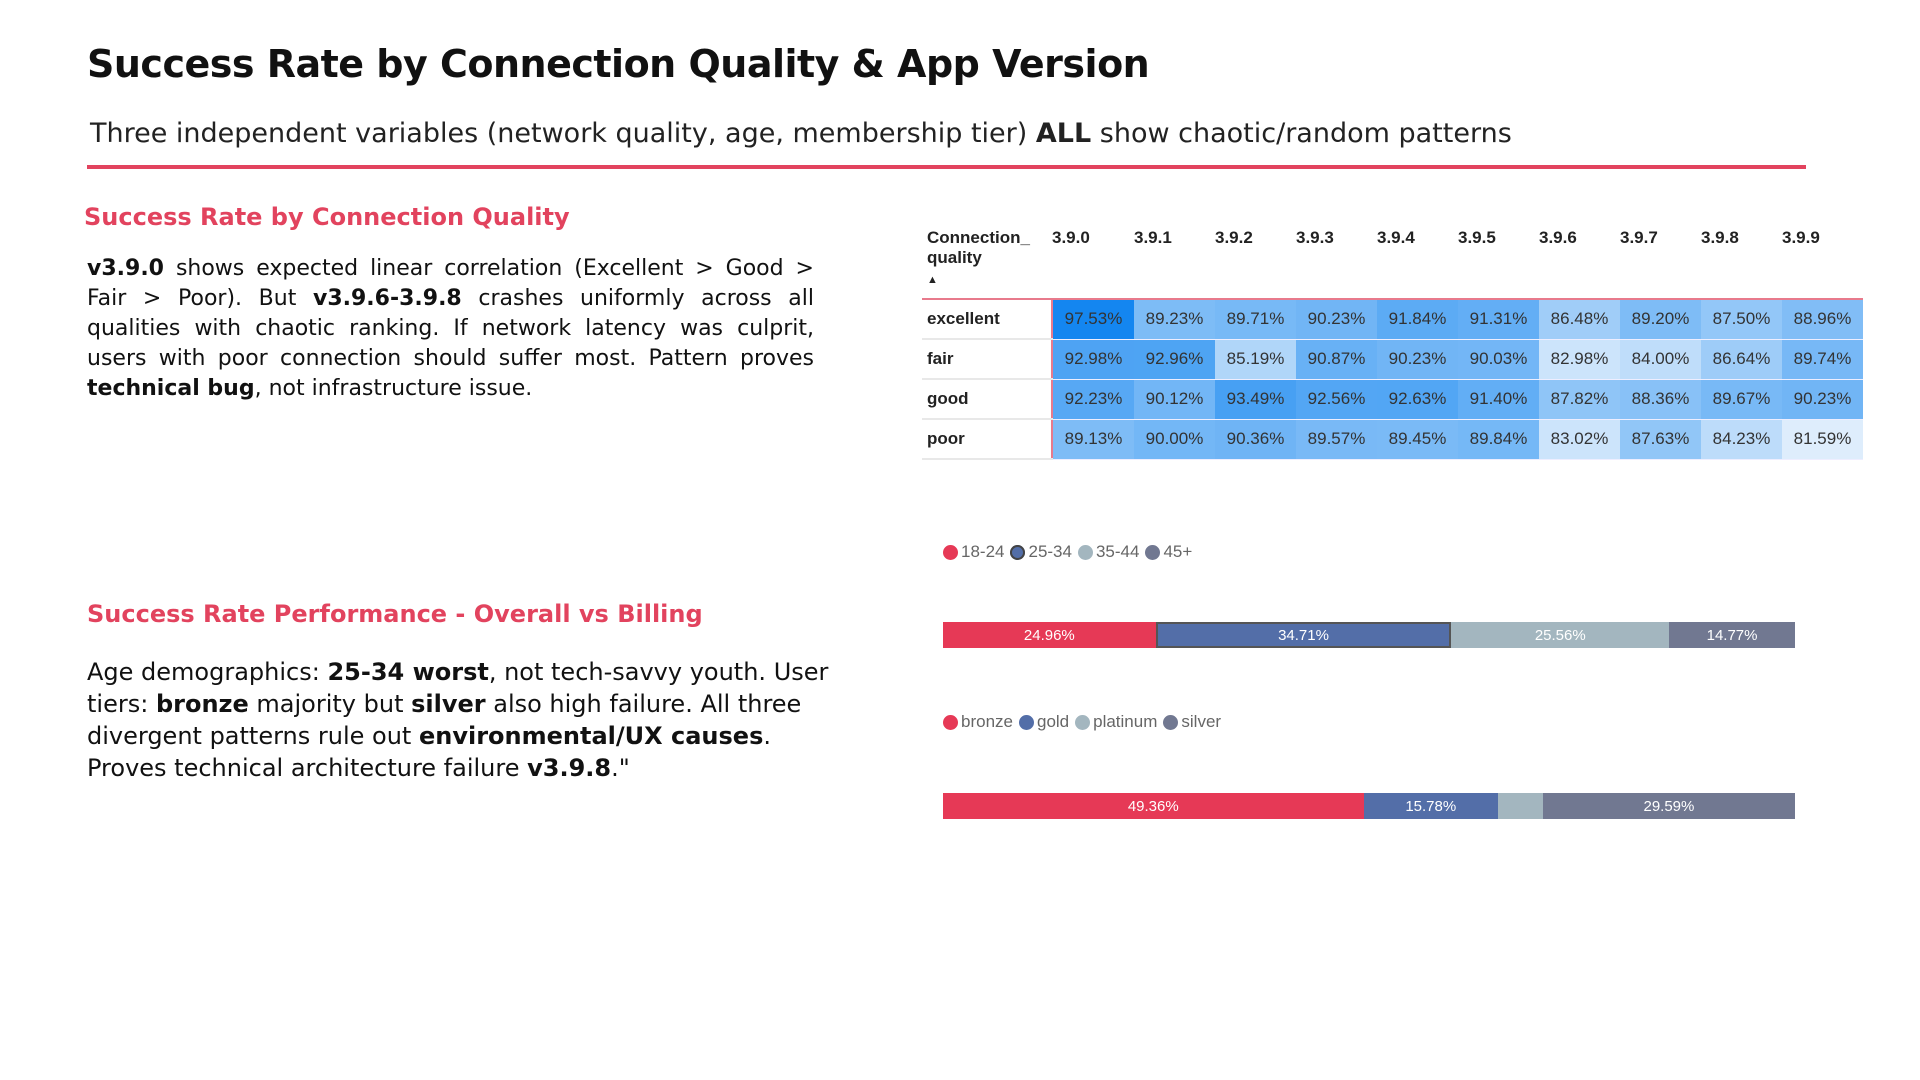  Describe the element at coordinates (1560, 635) in the screenshot. I see `bar-segment-35-44: 25.56%` at that location.